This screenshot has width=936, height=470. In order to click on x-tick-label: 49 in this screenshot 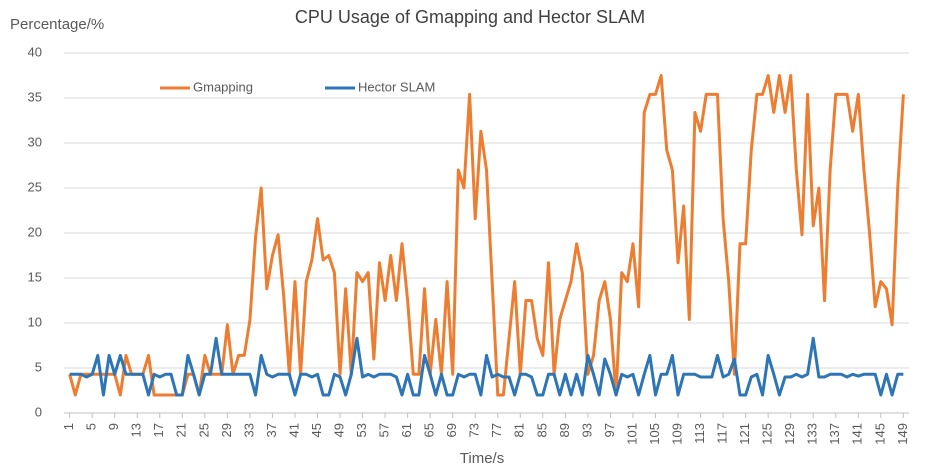, I will do `click(338, 430)`.